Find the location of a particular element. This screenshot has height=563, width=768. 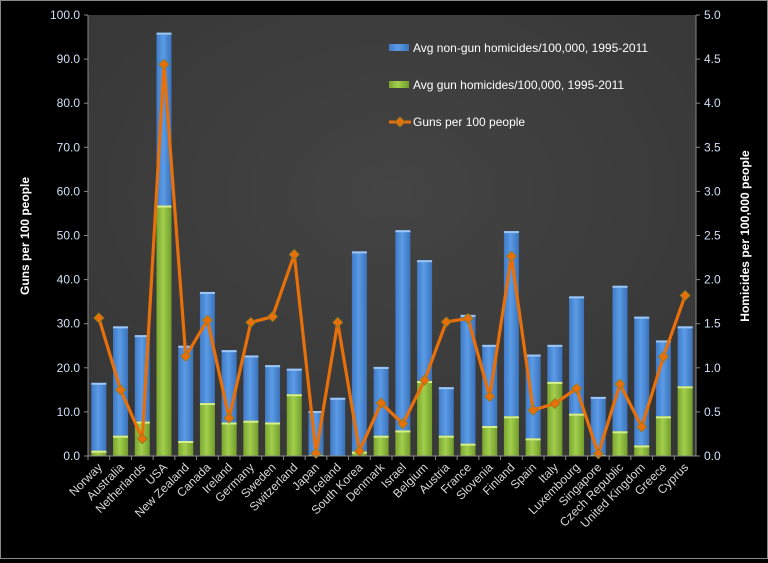

legend-marker-guns is located at coordinates (400, 122).